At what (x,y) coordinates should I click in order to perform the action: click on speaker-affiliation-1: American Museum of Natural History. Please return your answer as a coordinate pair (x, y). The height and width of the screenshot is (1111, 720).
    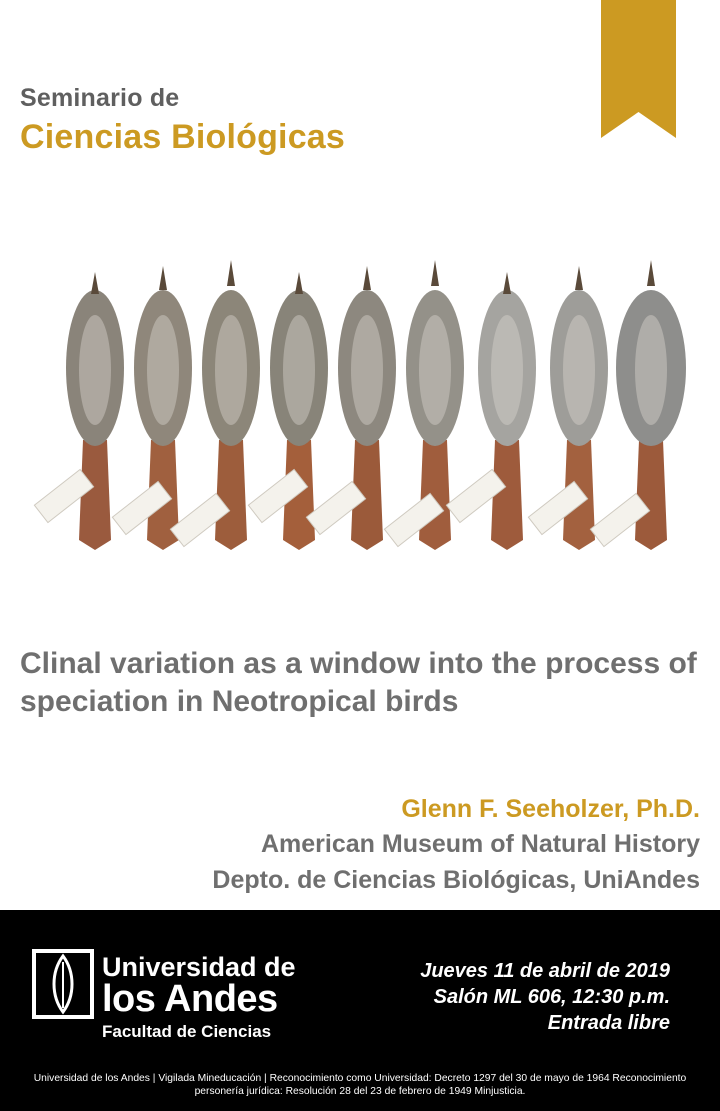
    Looking at the image, I should click on (480, 844).